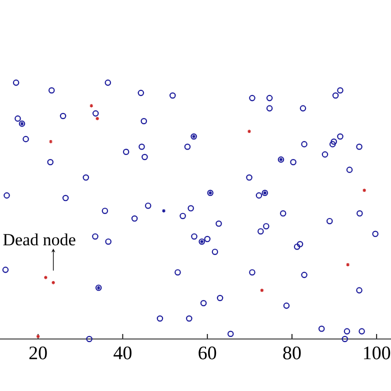 The height and width of the screenshot is (391, 391). What do you see at coordinates (39, 239) in the screenshot?
I see `annotation: Dead node` at bounding box center [39, 239].